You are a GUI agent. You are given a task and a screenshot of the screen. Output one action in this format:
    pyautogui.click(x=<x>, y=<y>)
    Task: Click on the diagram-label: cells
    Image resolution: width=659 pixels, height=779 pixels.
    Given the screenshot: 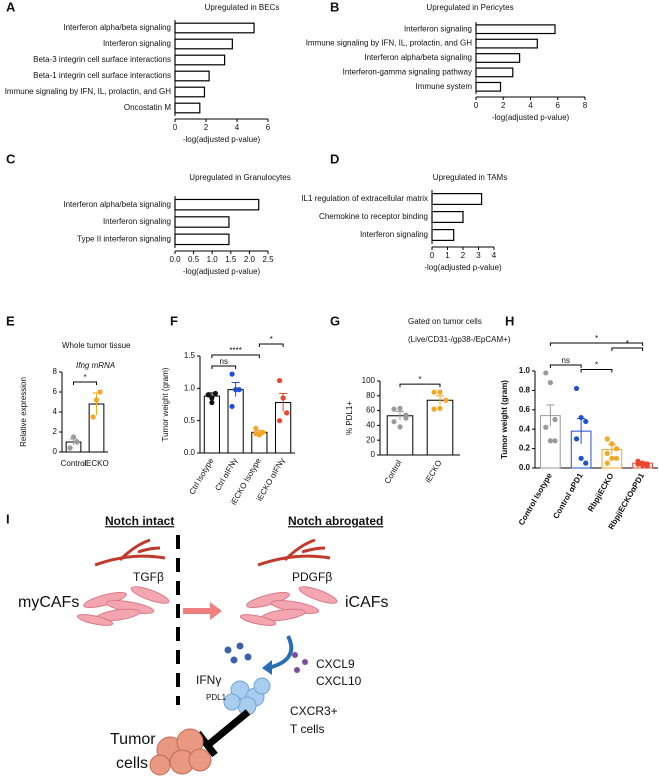 What is the action you would take?
    pyautogui.click(x=132, y=763)
    